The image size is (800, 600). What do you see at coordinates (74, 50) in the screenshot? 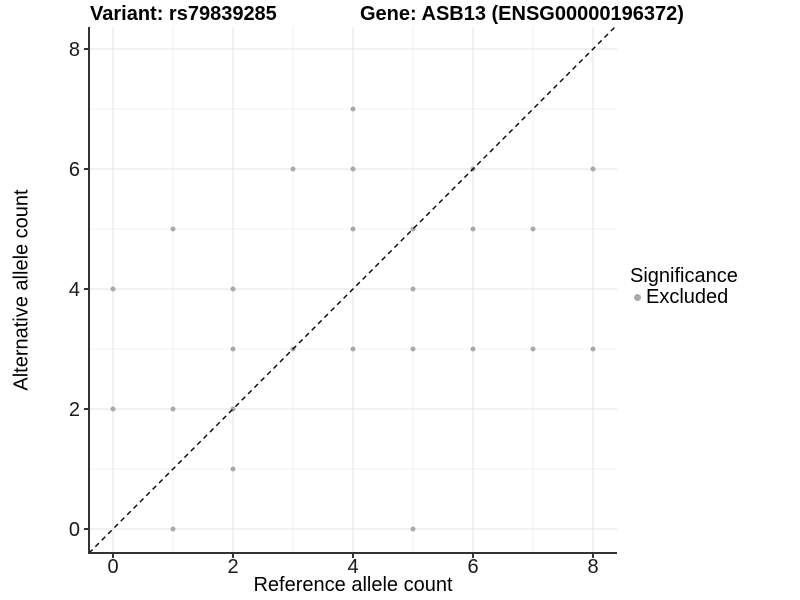
I see `y-tick-label: 8` at bounding box center [74, 50].